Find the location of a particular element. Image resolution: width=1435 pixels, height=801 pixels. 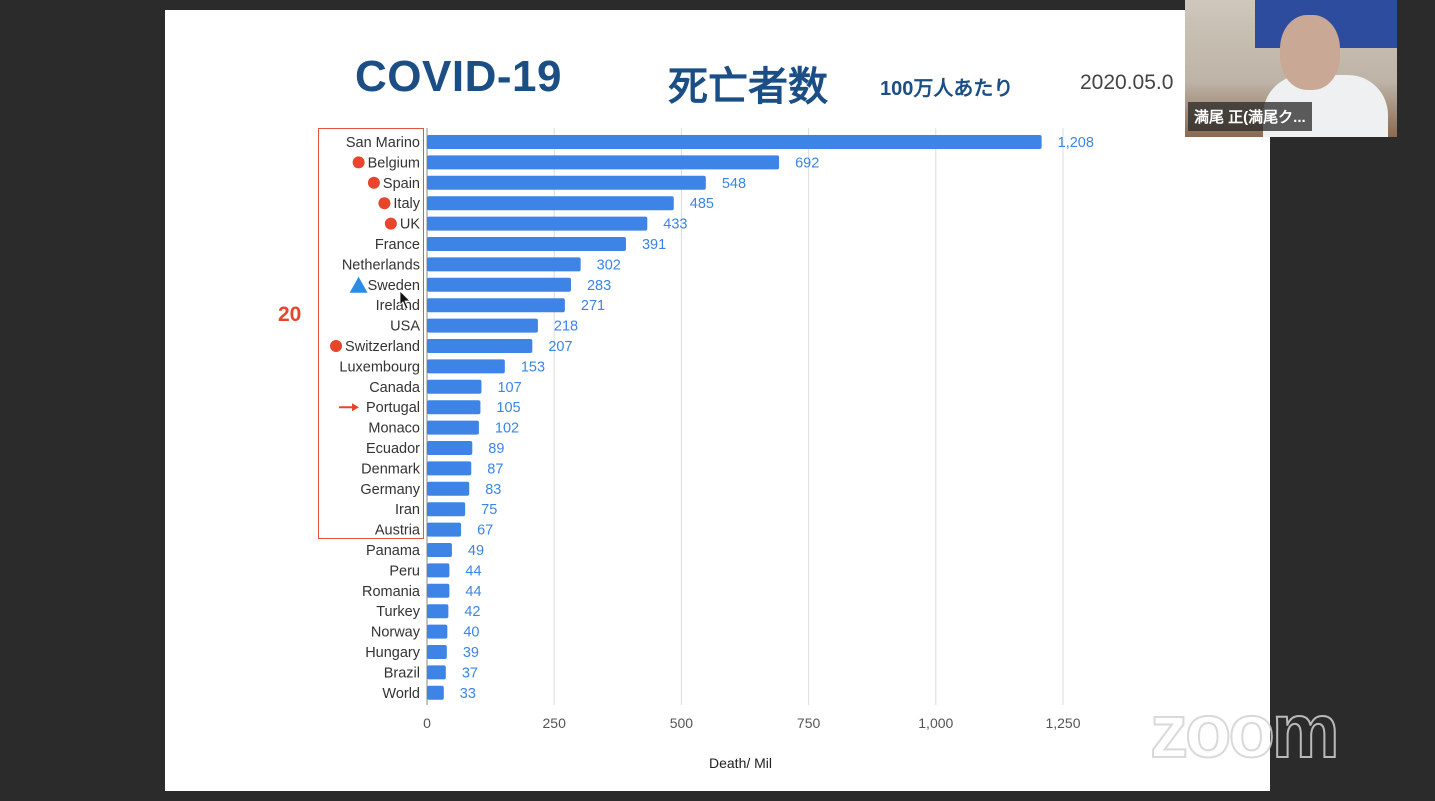

mouse-cursor-icon is located at coordinates (405, 300).